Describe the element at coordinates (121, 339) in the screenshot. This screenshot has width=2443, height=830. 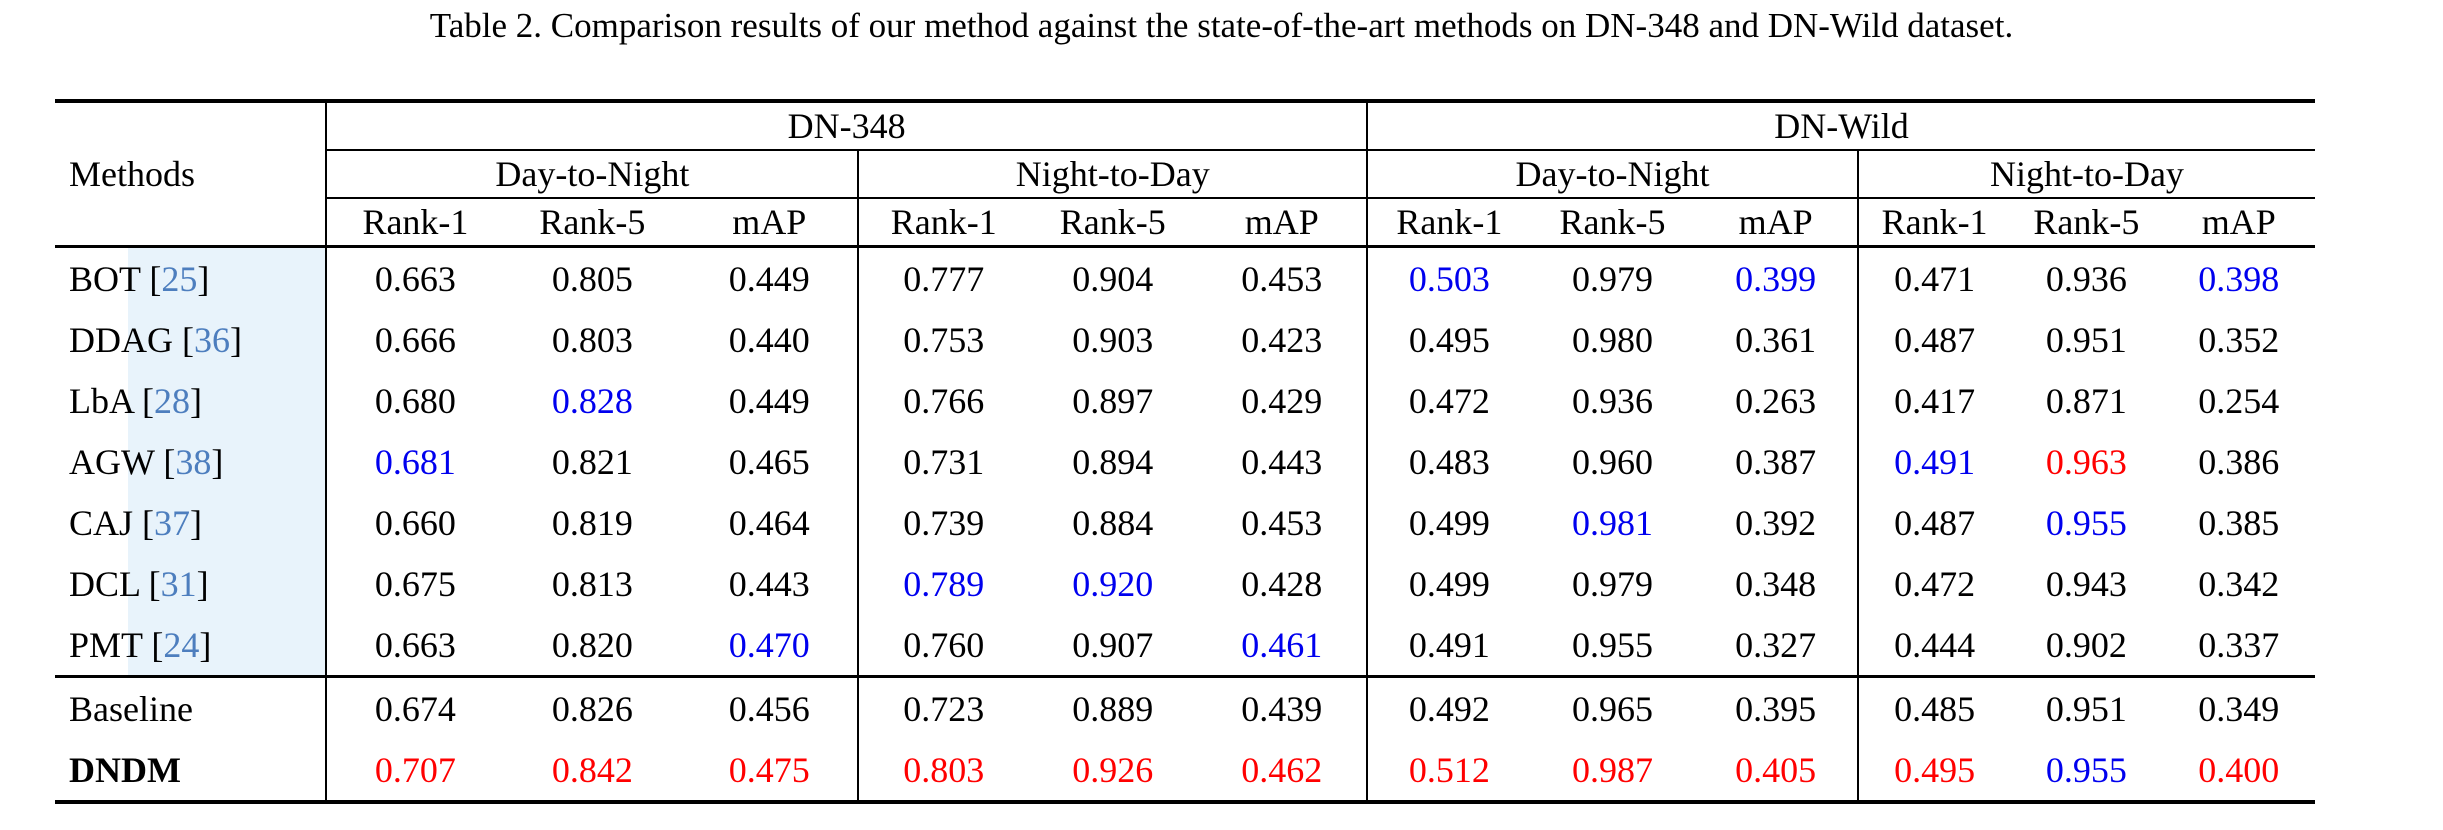
I see `method-name: DDAG` at that location.